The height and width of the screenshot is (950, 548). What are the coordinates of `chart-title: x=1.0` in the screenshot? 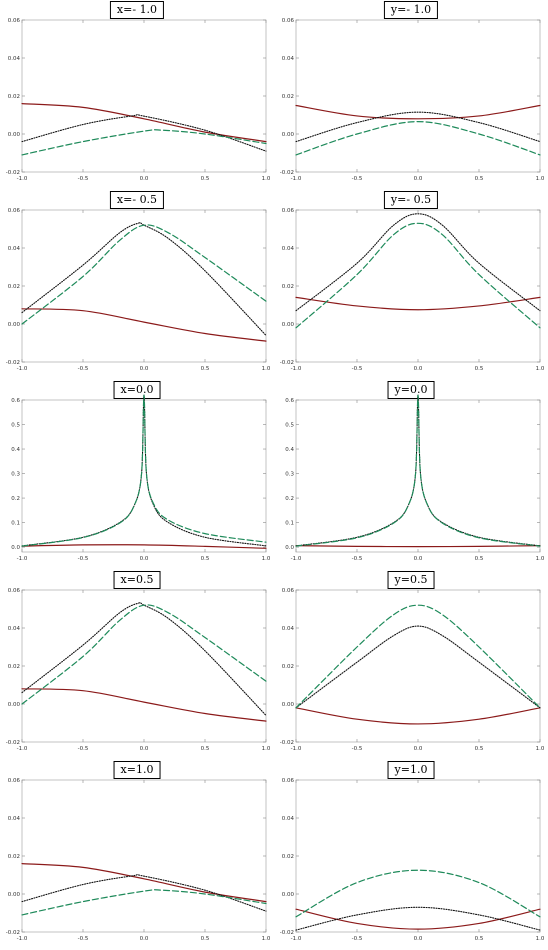 It's located at (137, 770).